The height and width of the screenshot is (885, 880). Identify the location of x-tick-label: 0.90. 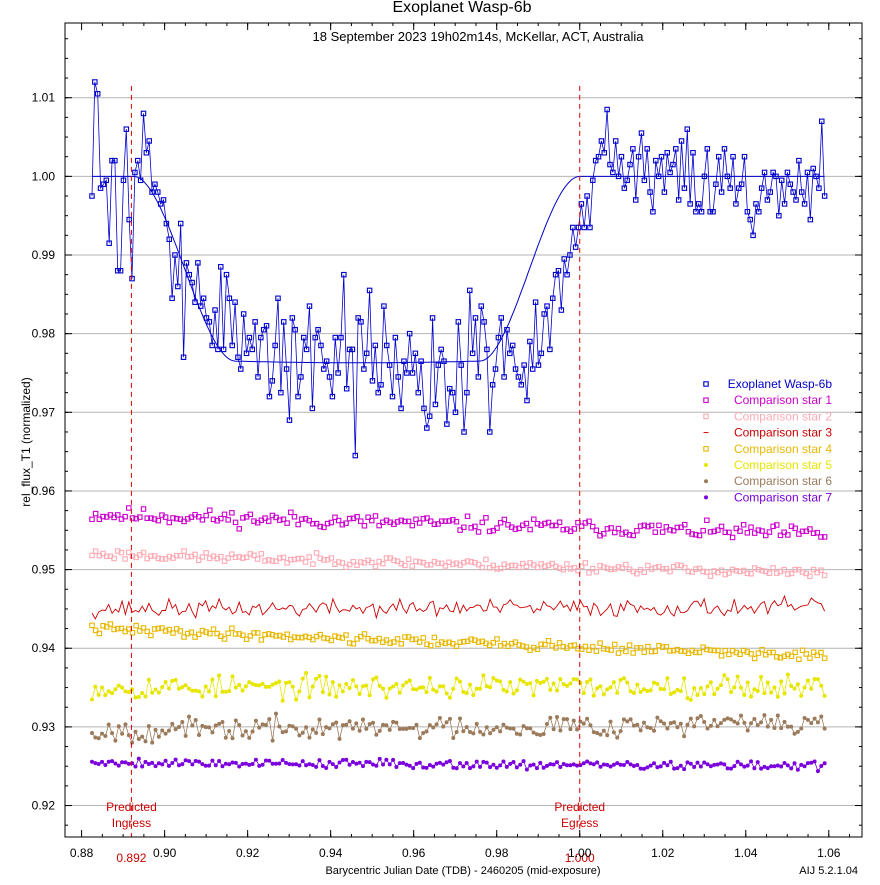
(165, 853).